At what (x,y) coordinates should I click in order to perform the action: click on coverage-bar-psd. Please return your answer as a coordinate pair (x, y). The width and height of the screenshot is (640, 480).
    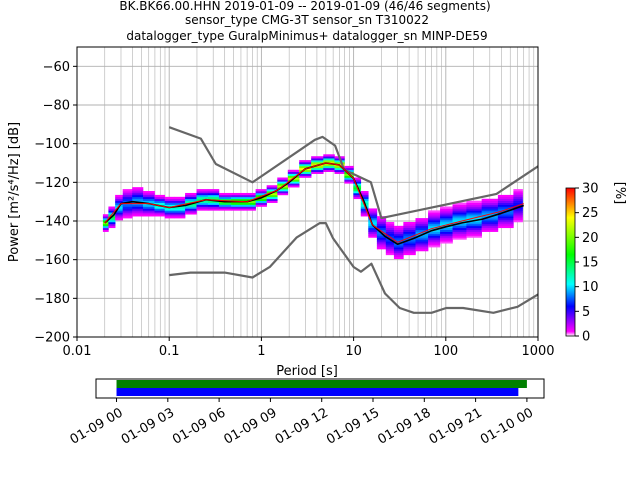
    Looking at the image, I should click on (317, 392).